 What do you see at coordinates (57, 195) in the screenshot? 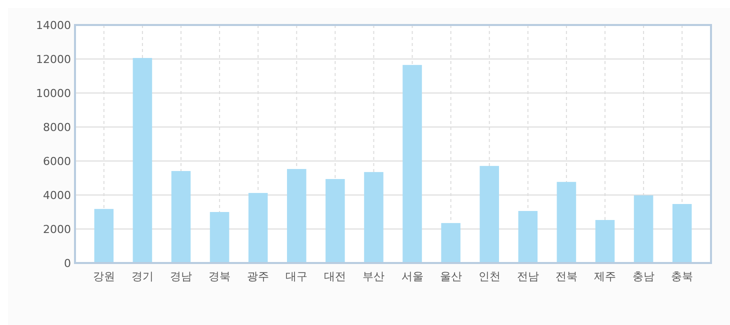
I see `y-tick-label: 4000` at bounding box center [57, 195].